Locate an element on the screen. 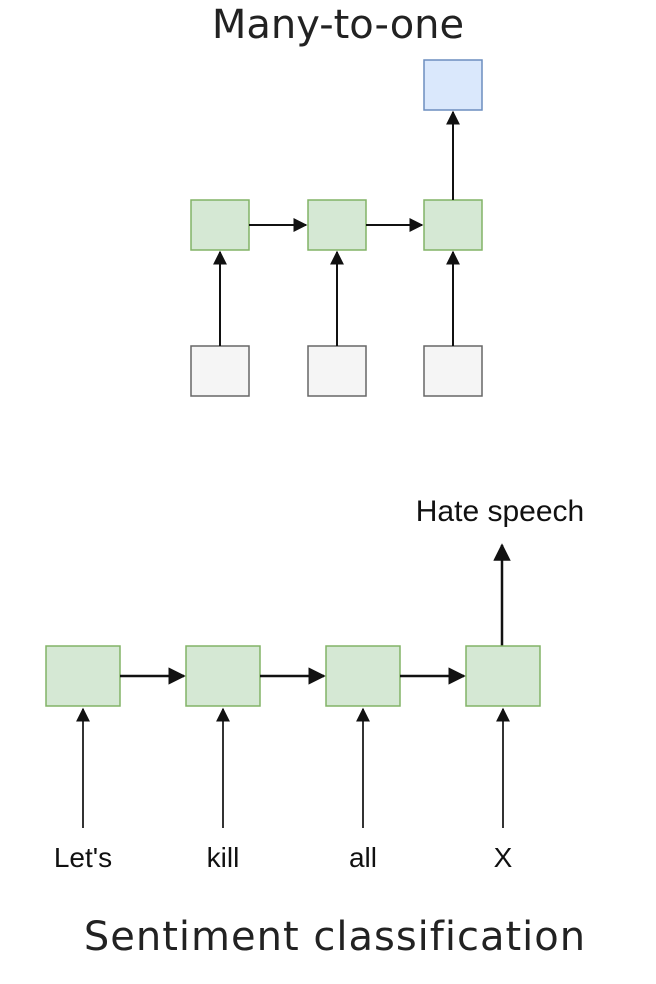 The height and width of the screenshot is (984, 656). output-label-hate-speech: Hate speech is located at coordinates (500, 511).